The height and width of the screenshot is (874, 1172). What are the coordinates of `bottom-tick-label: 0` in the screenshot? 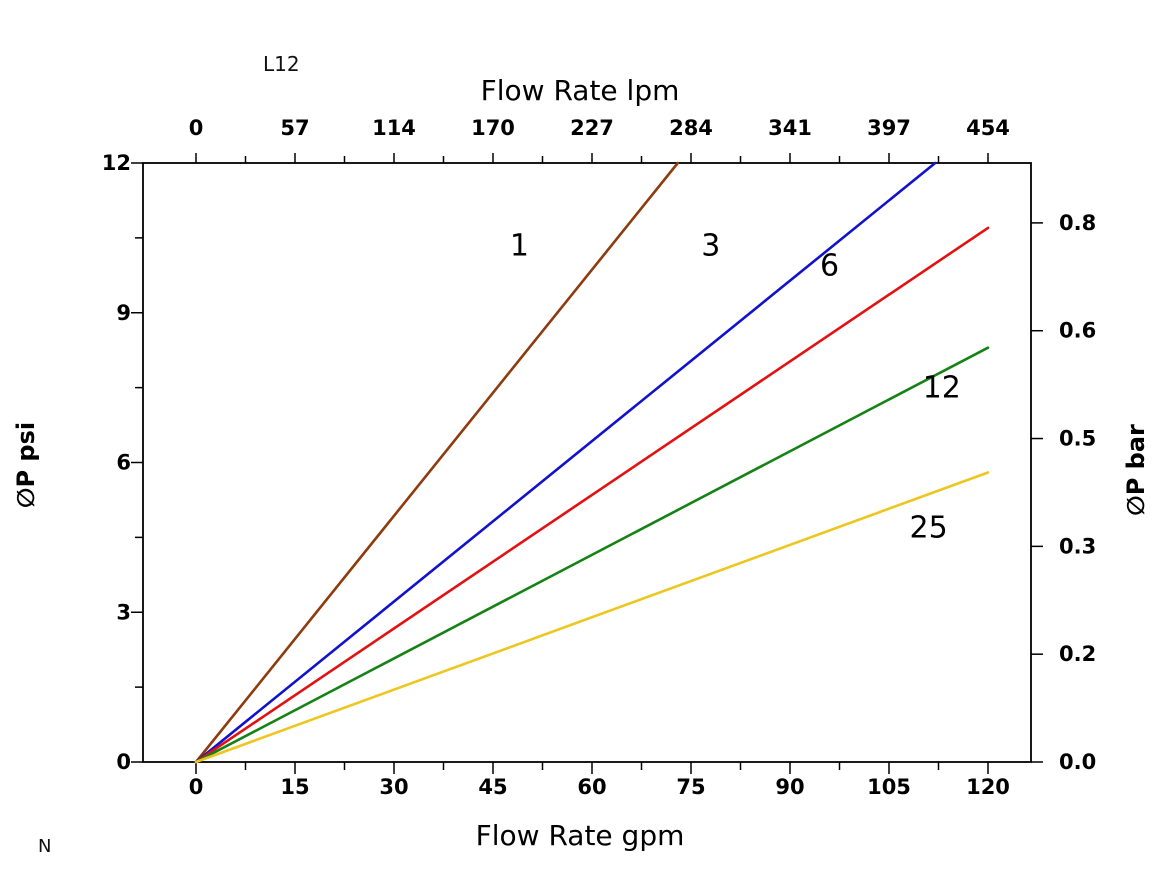 It's located at (196, 787).